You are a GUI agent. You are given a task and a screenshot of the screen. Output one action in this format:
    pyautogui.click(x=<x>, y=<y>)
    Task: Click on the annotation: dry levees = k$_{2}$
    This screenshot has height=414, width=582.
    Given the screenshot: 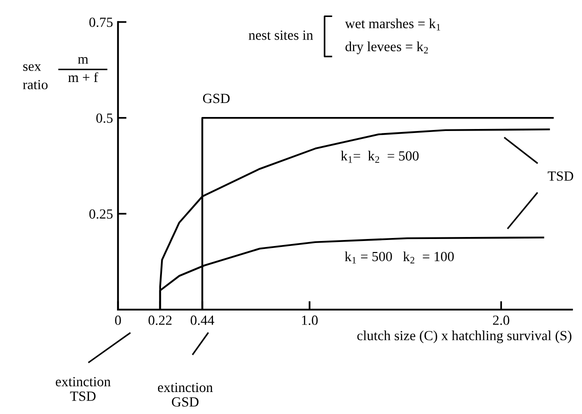 What is the action you would take?
    pyautogui.click(x=387, y=47)
    